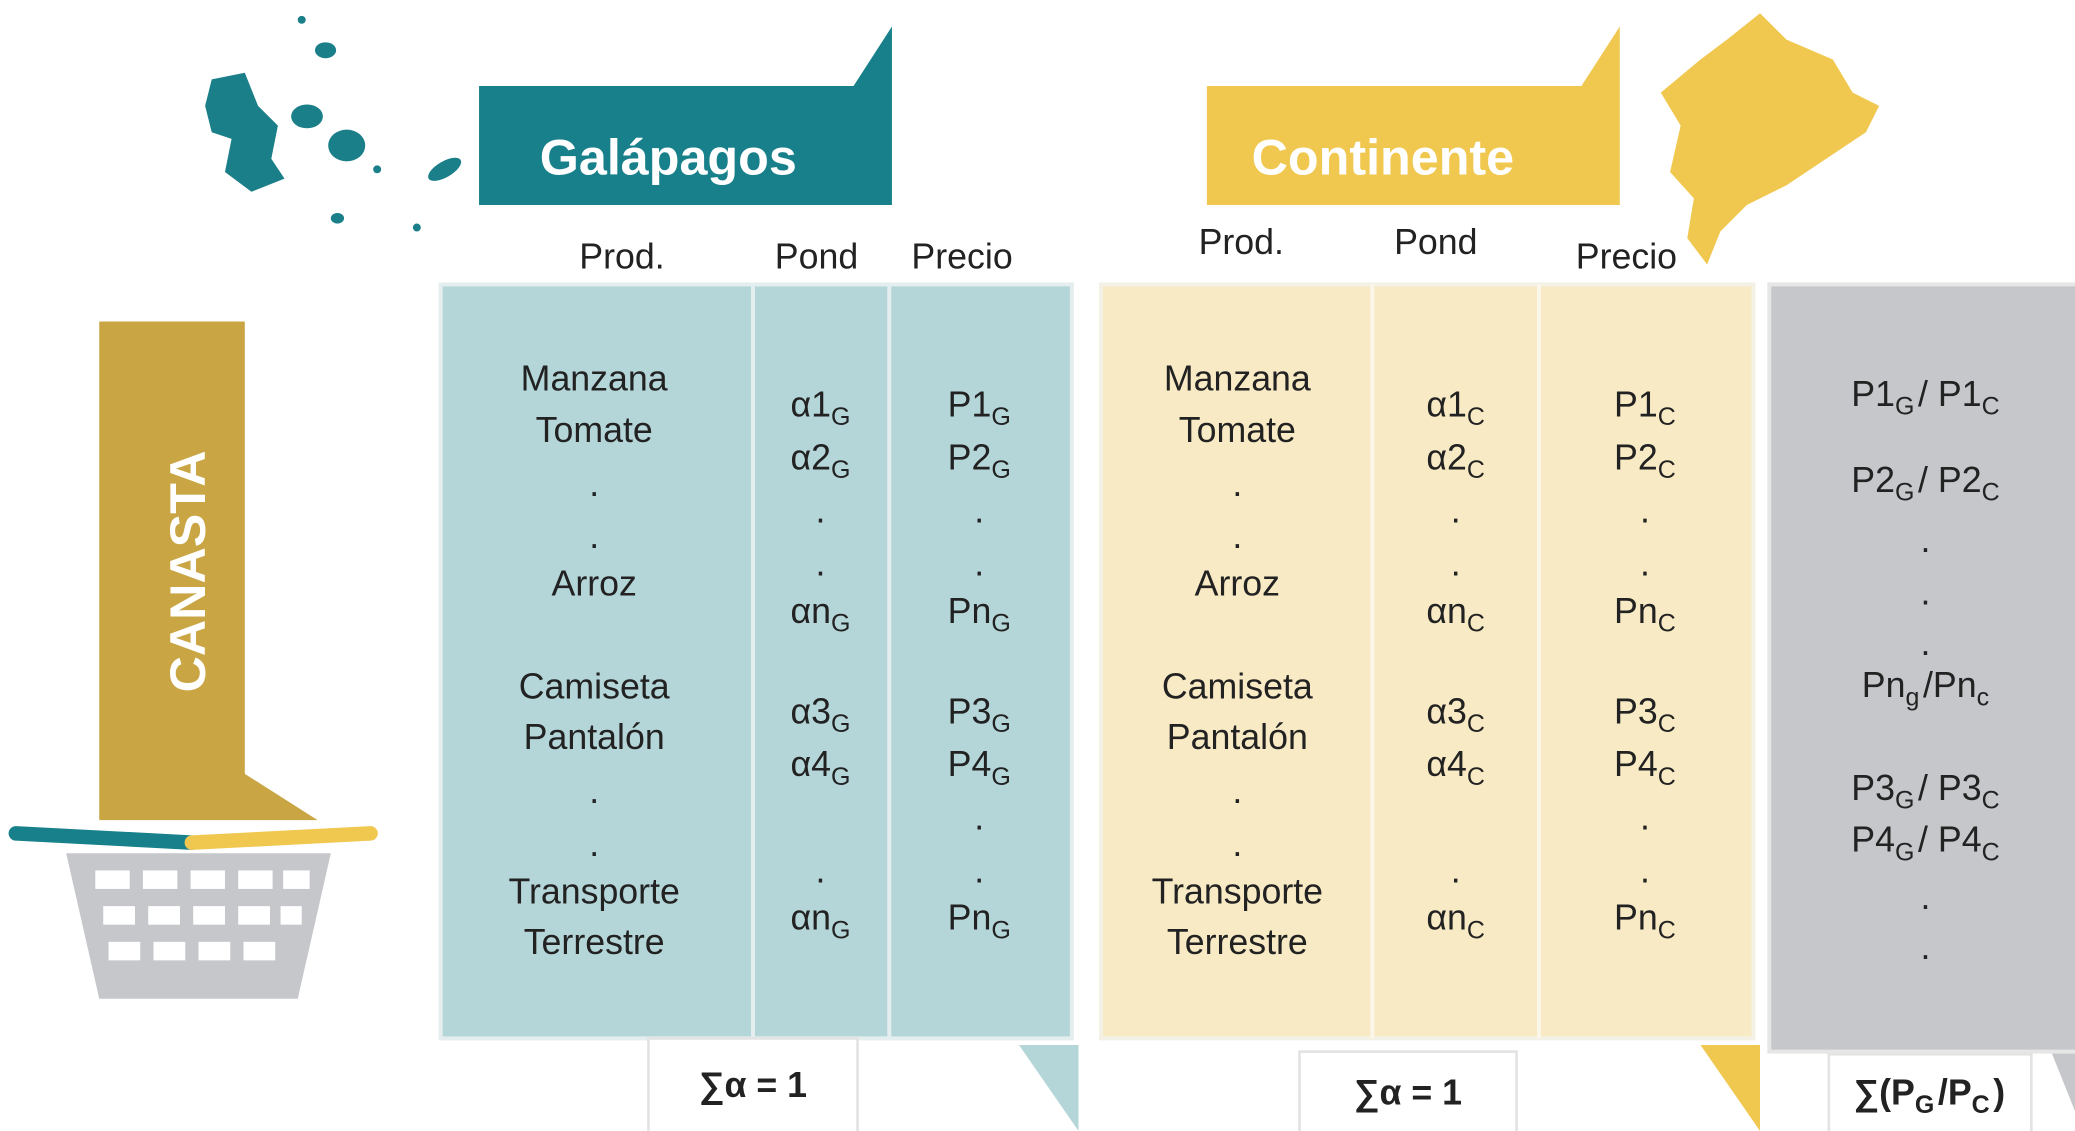 The image size is (2075, 1131). What do you see at coordinates (1435, 242) in the screenshot?
I see `column-header: Pond` at bounding box center [1435, 242].